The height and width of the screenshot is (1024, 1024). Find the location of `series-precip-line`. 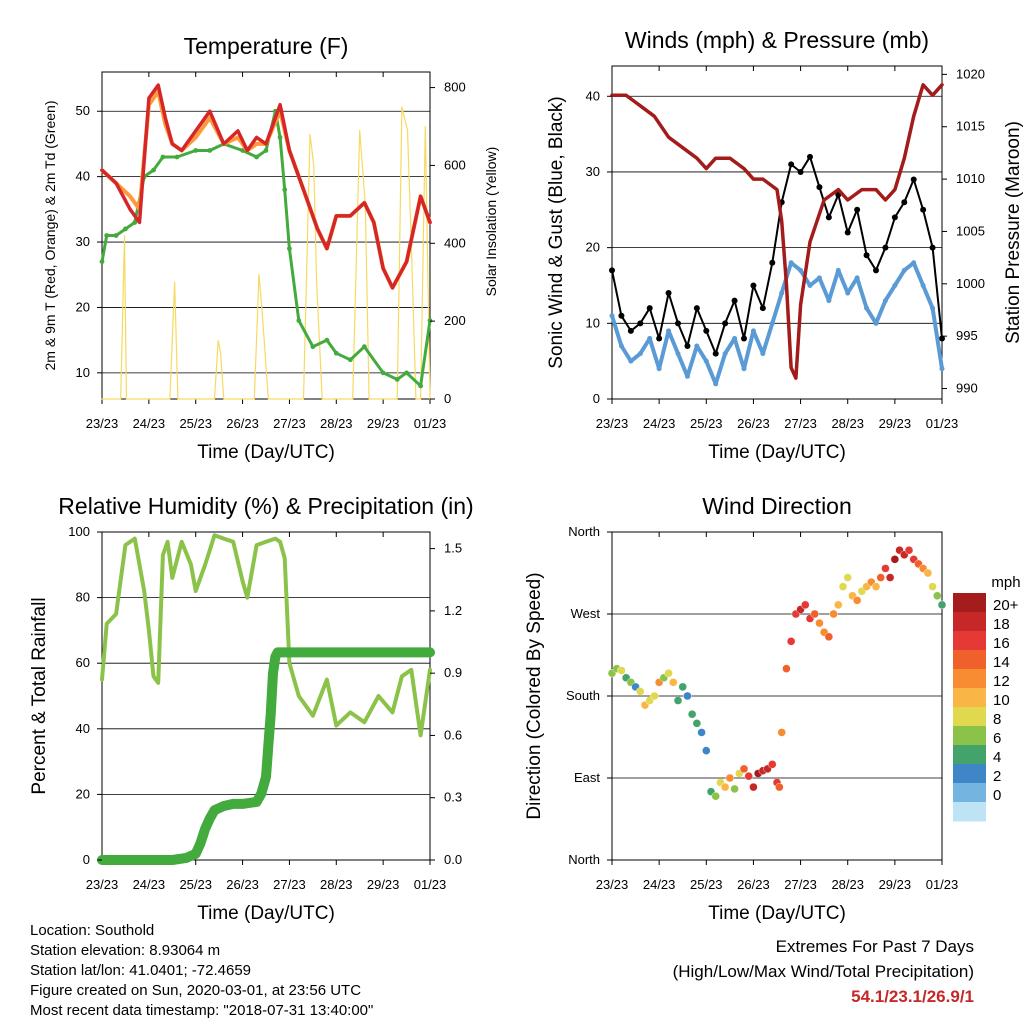

series-precip-line is located at coordinates (266, 756).